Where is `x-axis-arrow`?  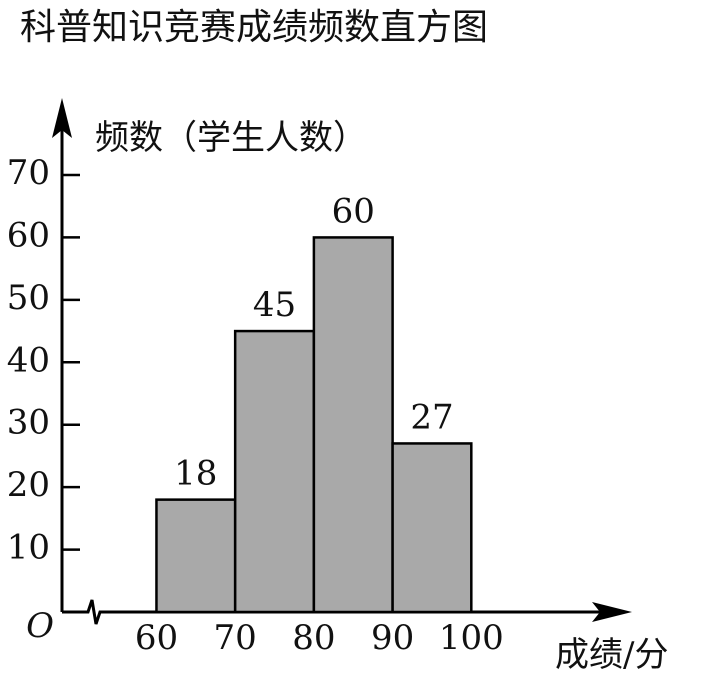 x-axis-arrow is located at coordinates (612, 612).